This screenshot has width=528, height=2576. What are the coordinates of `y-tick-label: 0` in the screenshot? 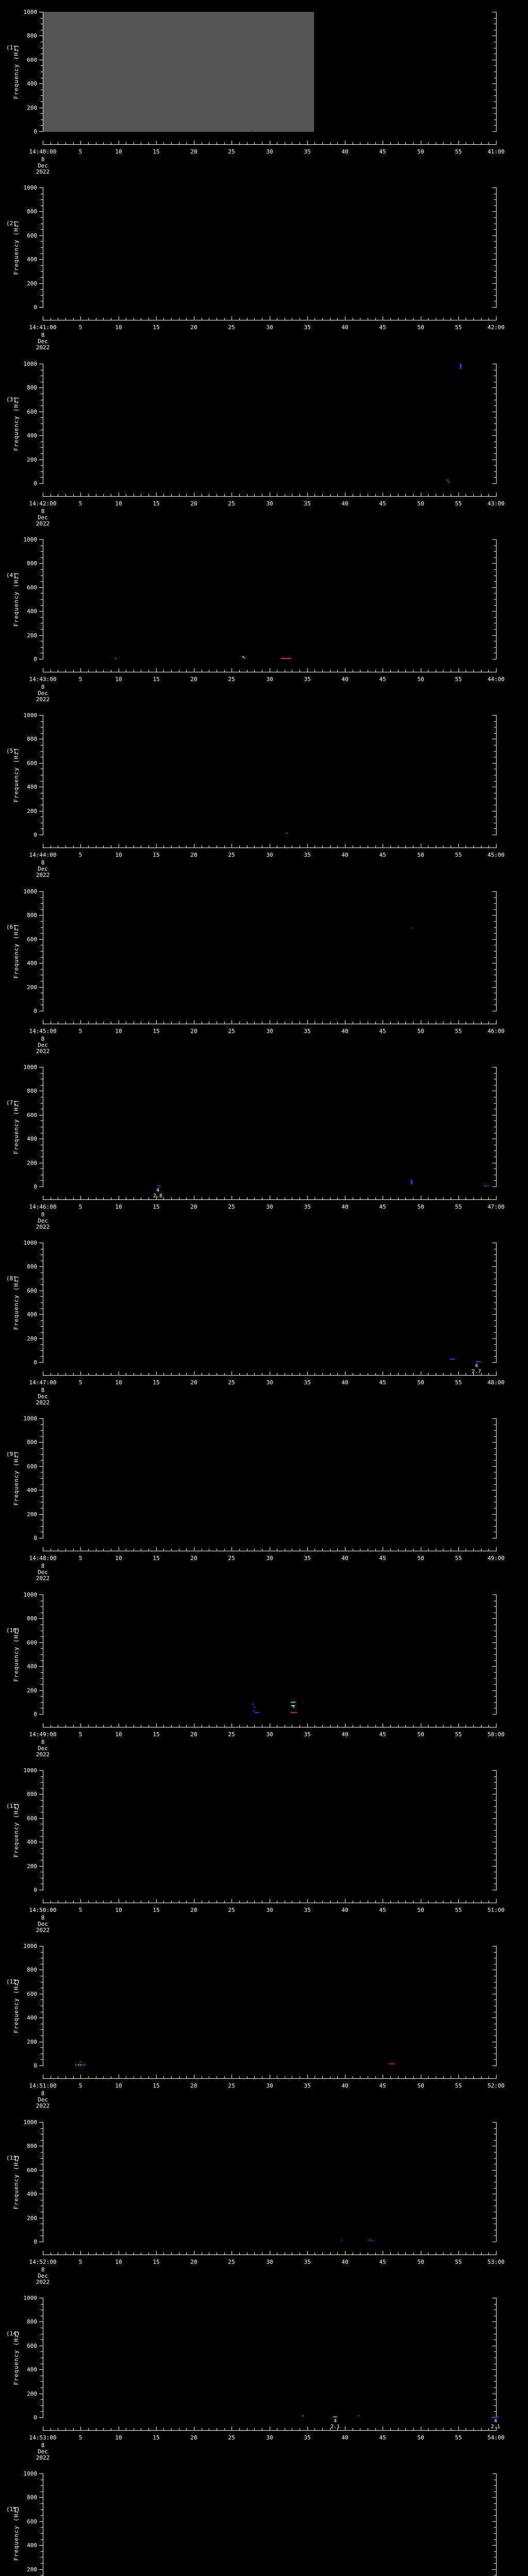 It's located at (35, 483).